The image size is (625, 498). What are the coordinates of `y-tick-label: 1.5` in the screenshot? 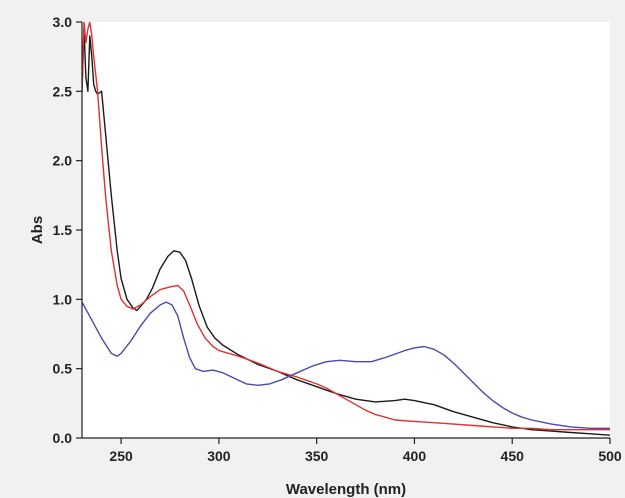 It's located at (63, 230).